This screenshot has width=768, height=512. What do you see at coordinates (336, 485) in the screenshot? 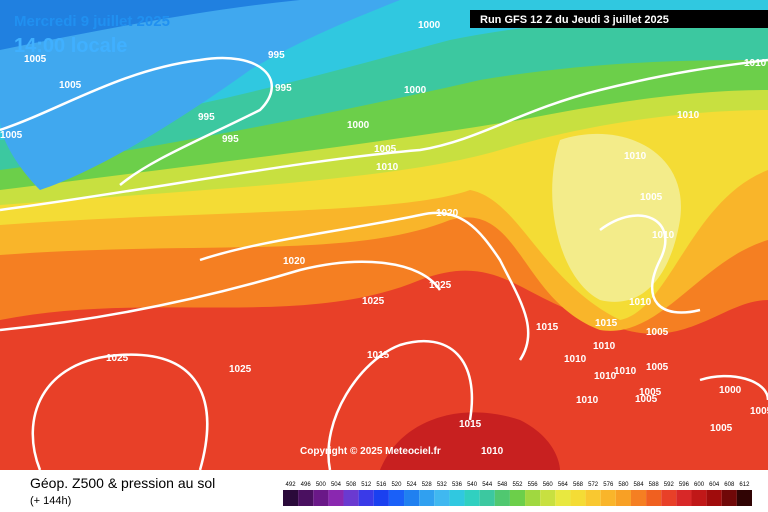
I see `scale-label: 504` at bounding box center [336, 485].